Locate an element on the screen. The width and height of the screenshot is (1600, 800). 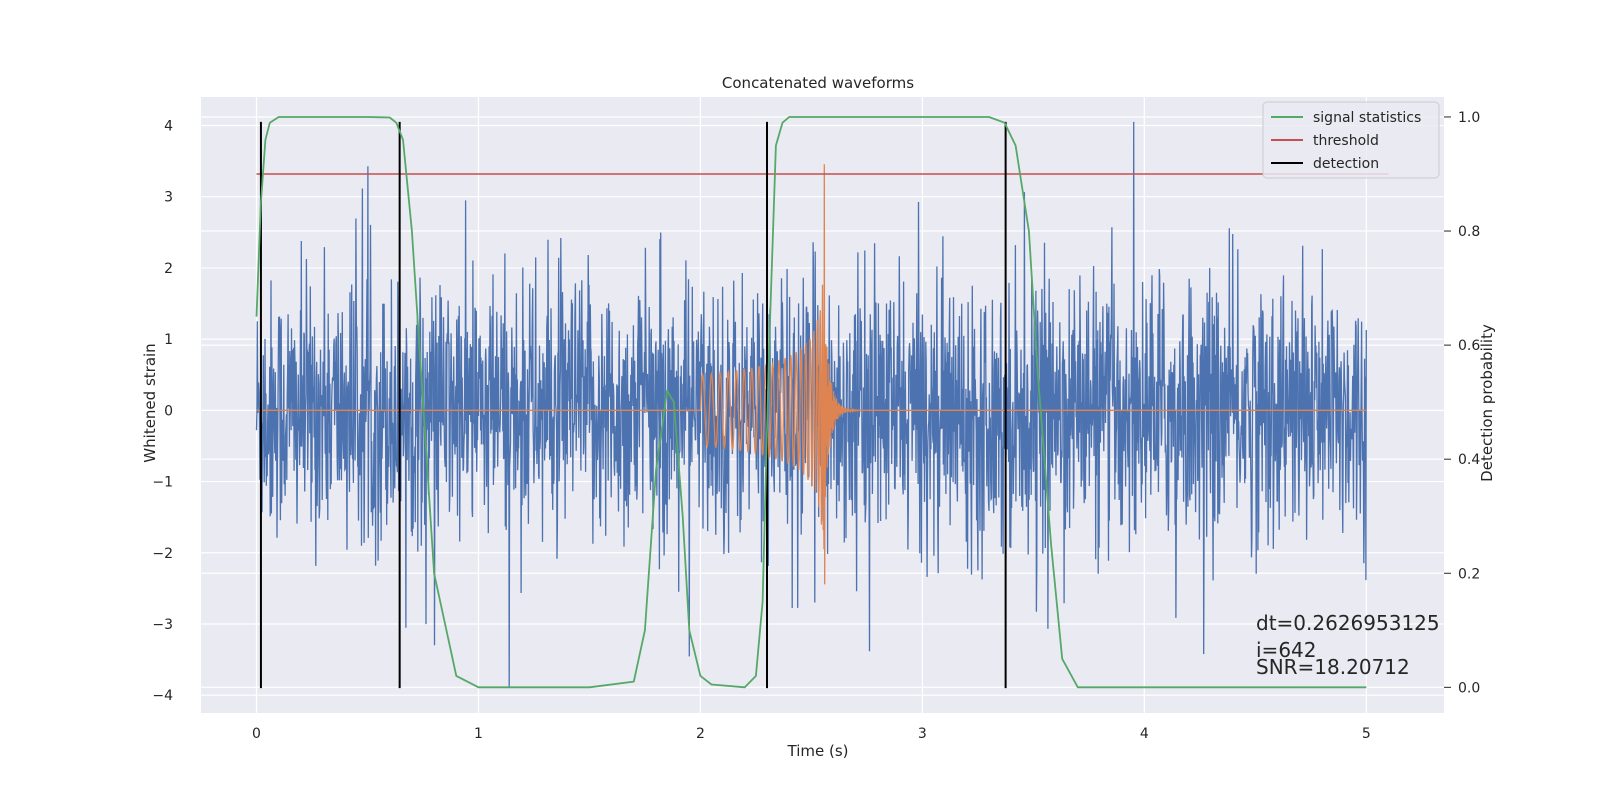
x-tick-label: 5 is located at coordinates (1366, 734).